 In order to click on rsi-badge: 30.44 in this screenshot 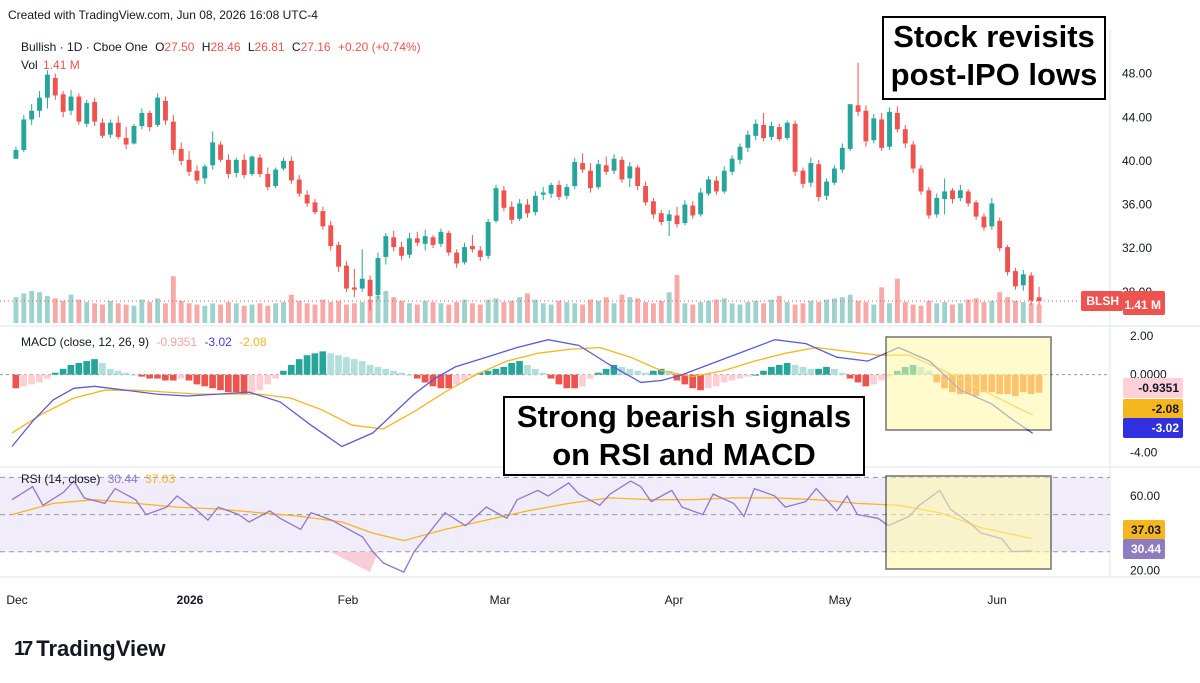, I will do `click(1144, 549)`.